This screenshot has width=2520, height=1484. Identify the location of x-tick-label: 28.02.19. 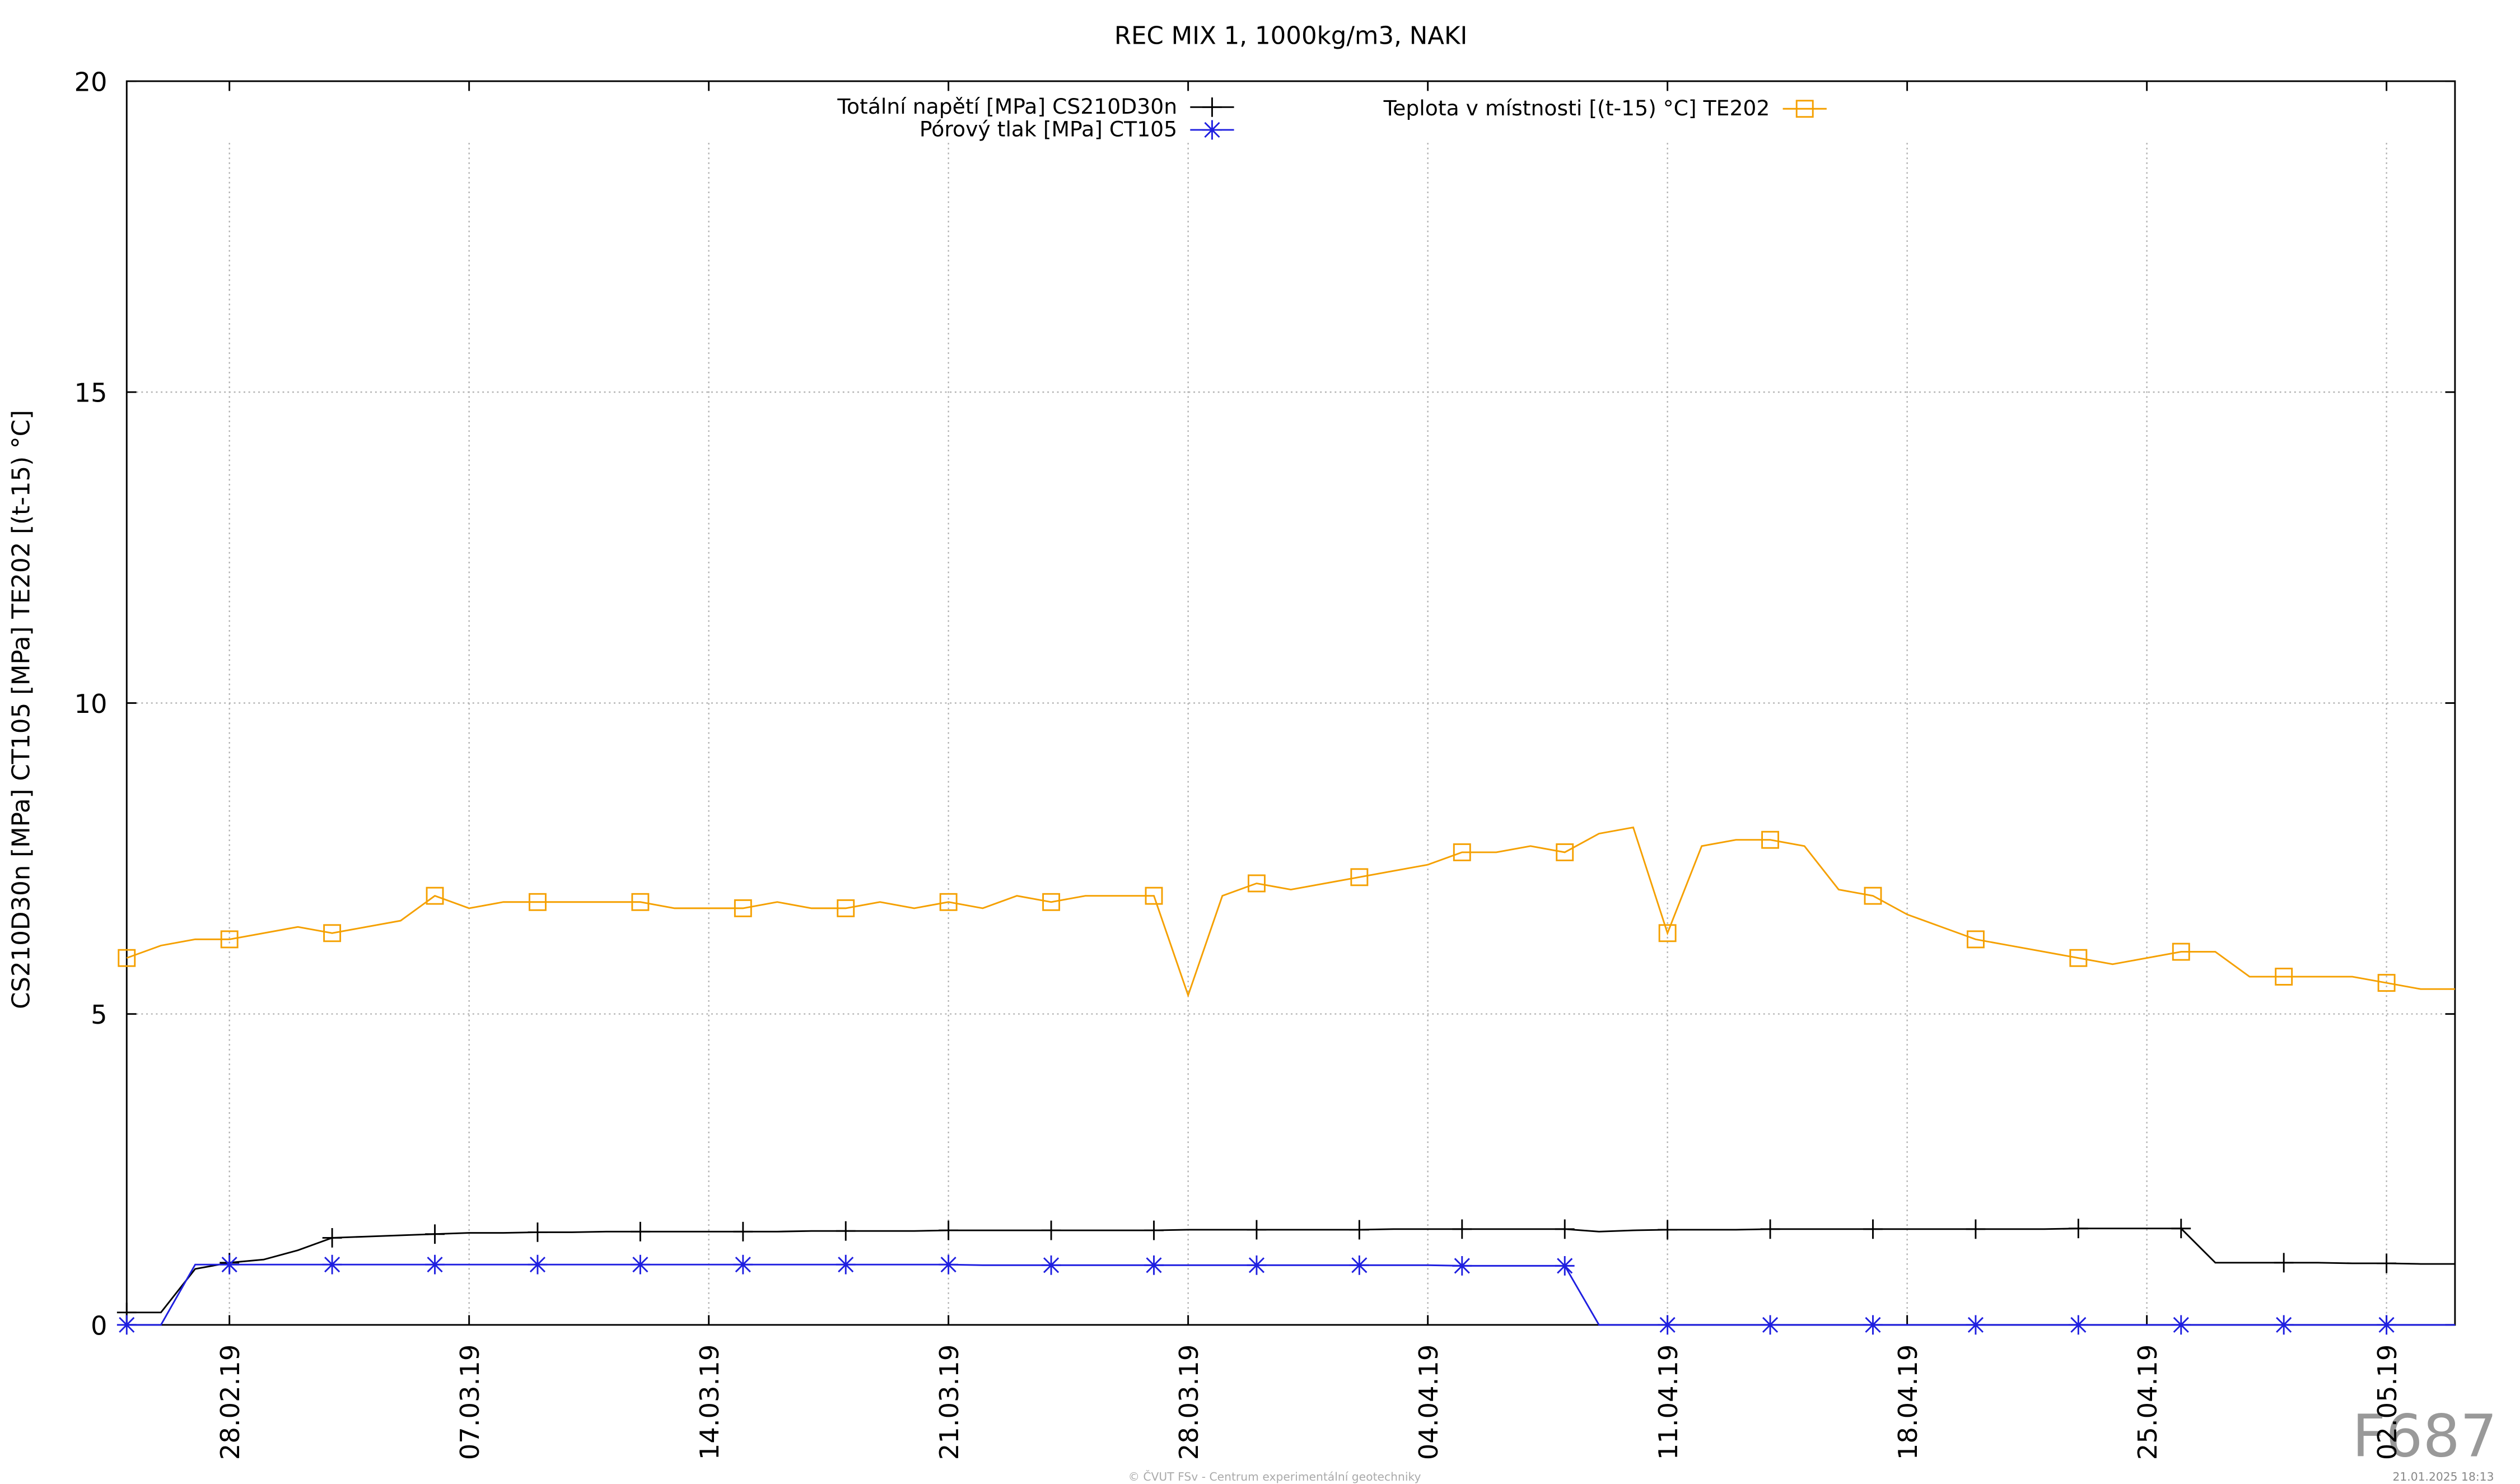
(230, 1403).